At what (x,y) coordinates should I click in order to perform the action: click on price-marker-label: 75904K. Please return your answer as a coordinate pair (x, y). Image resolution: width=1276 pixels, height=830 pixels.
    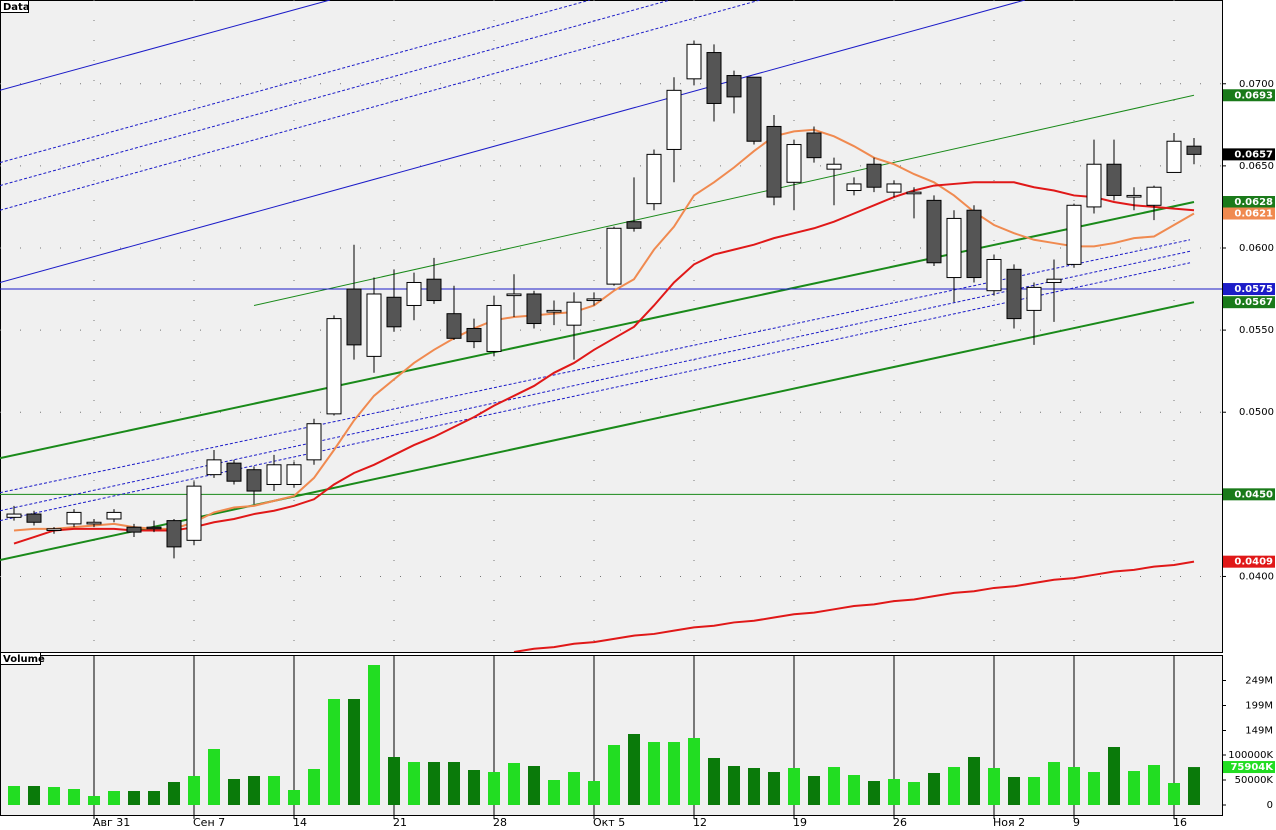
    Looking at the image, I should click on (1252, 767).